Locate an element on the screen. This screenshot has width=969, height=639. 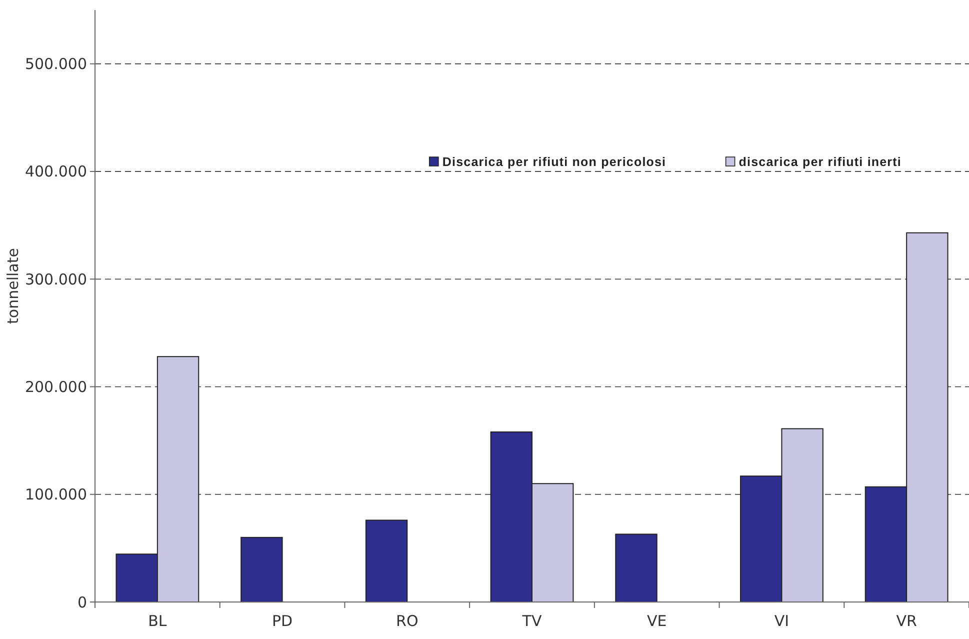
x-tick-label: TV is located at coordinates (531, 621).